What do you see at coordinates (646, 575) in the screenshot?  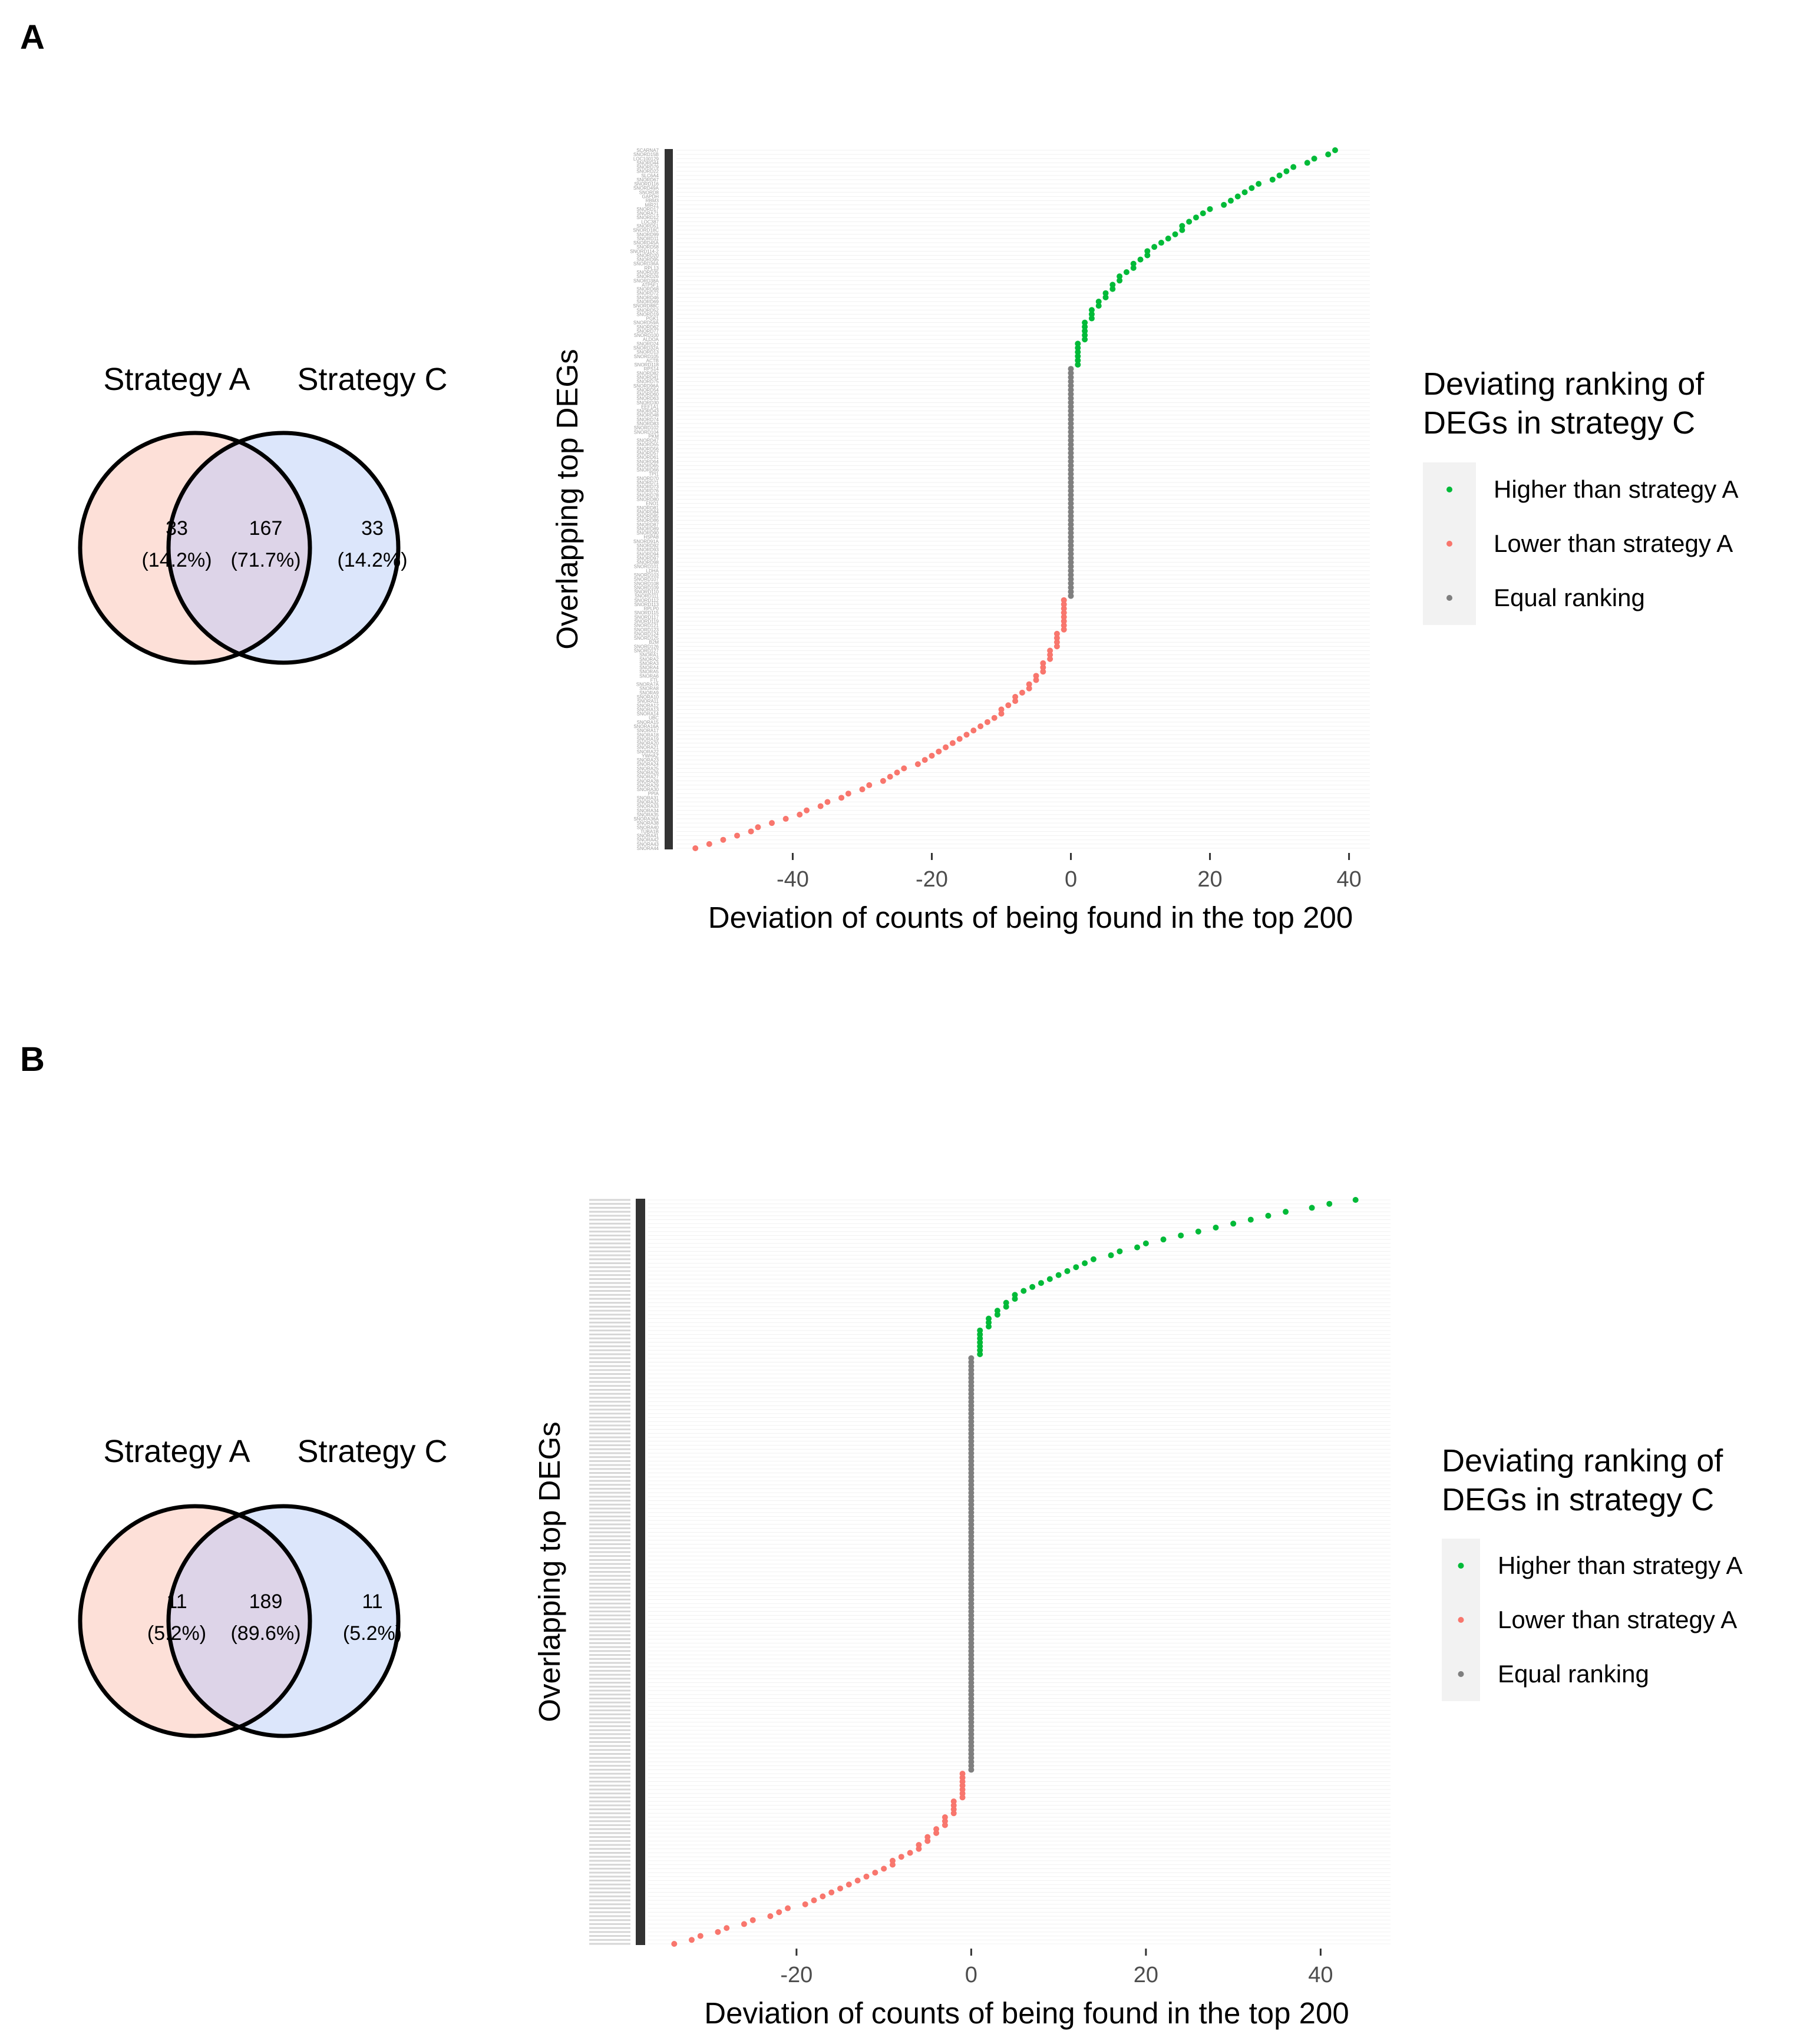 I see `panel-a-gene-label: SNORD103` at bounding box center [646, 575].